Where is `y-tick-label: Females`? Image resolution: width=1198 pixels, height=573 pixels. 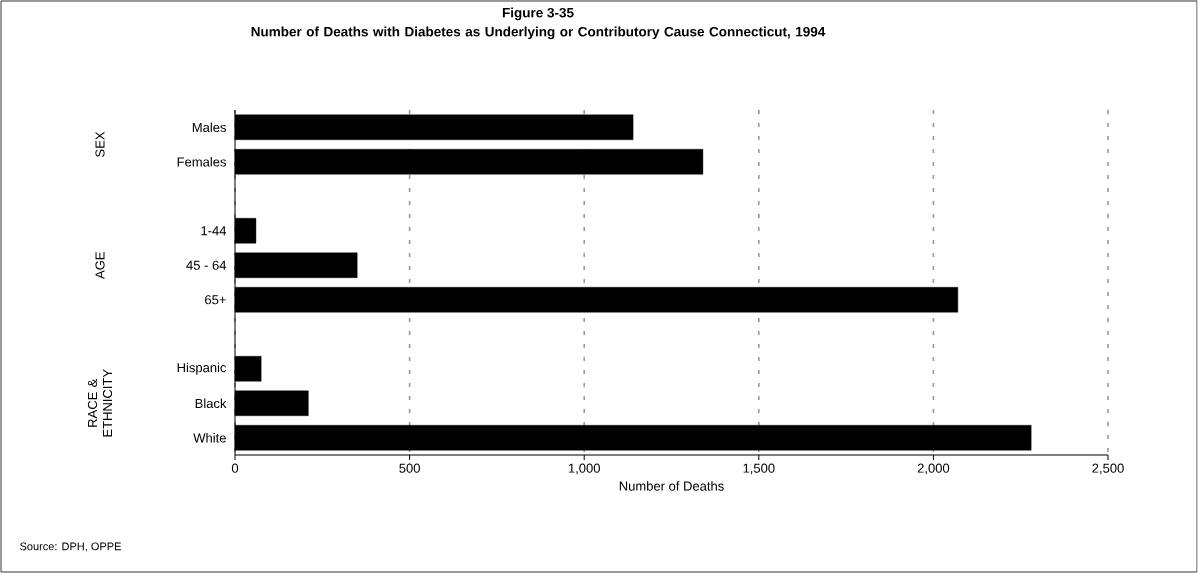 y-tick-label: Females is located at coordinates (201, 161).